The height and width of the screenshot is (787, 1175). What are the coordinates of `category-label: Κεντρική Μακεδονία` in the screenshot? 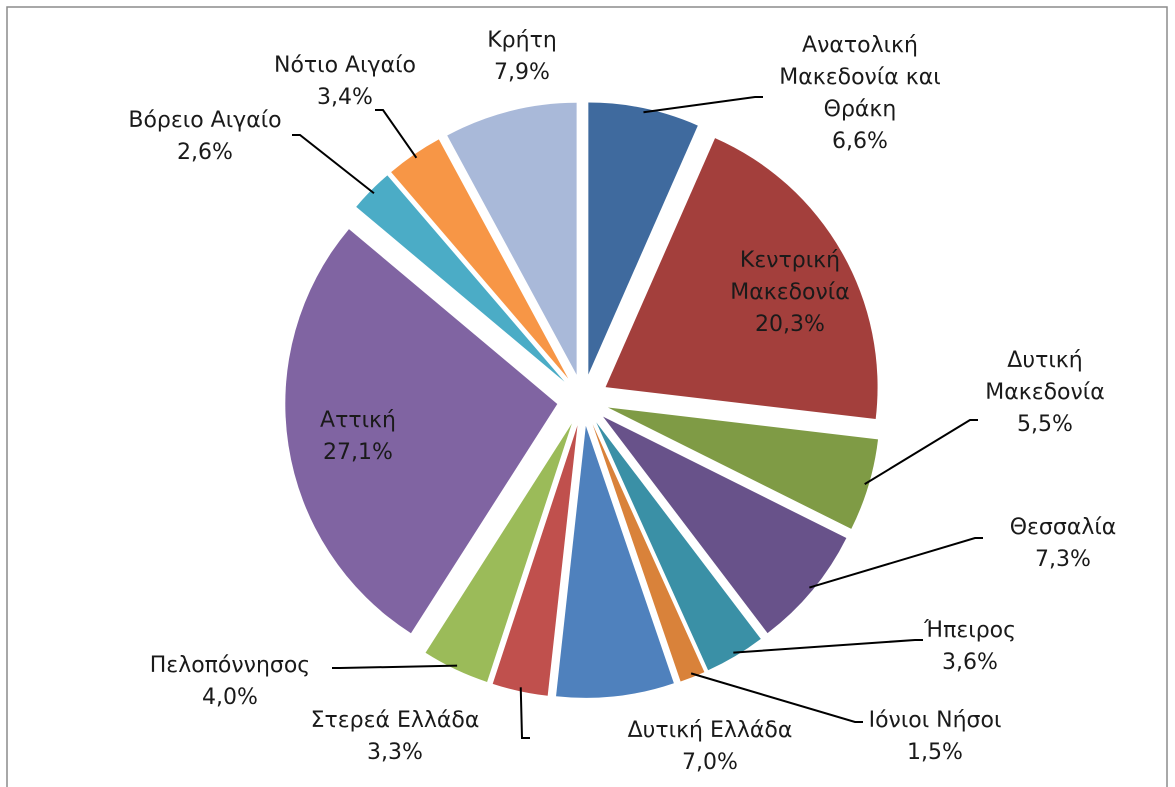 It's located at (790, 276).